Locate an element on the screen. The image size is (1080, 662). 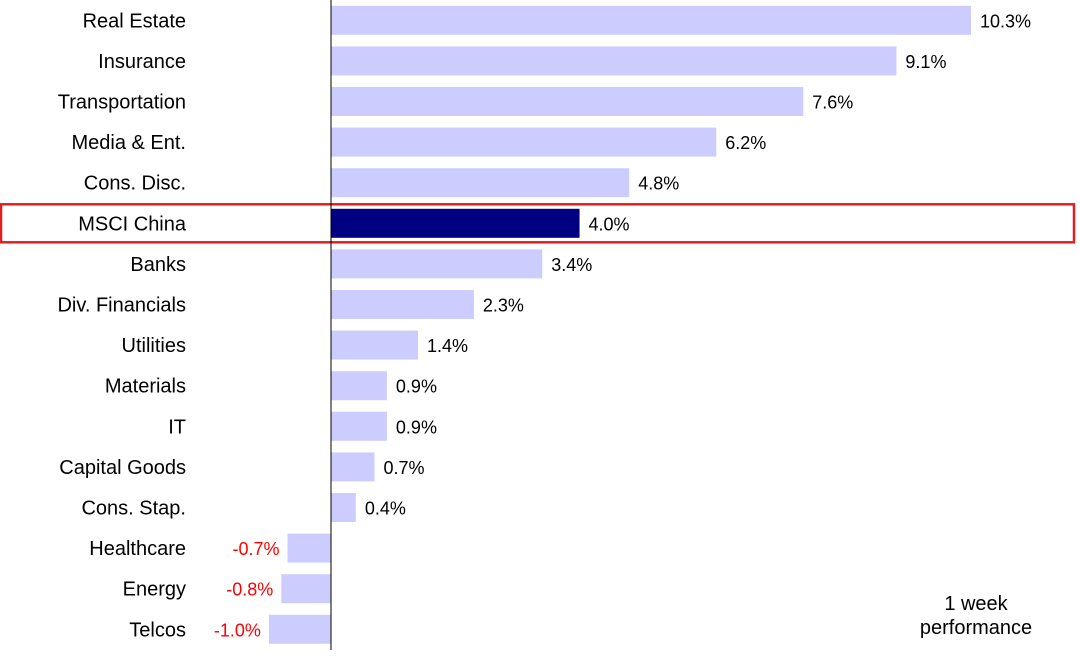
category-label: Transportation is located at coordinates (122, 103).